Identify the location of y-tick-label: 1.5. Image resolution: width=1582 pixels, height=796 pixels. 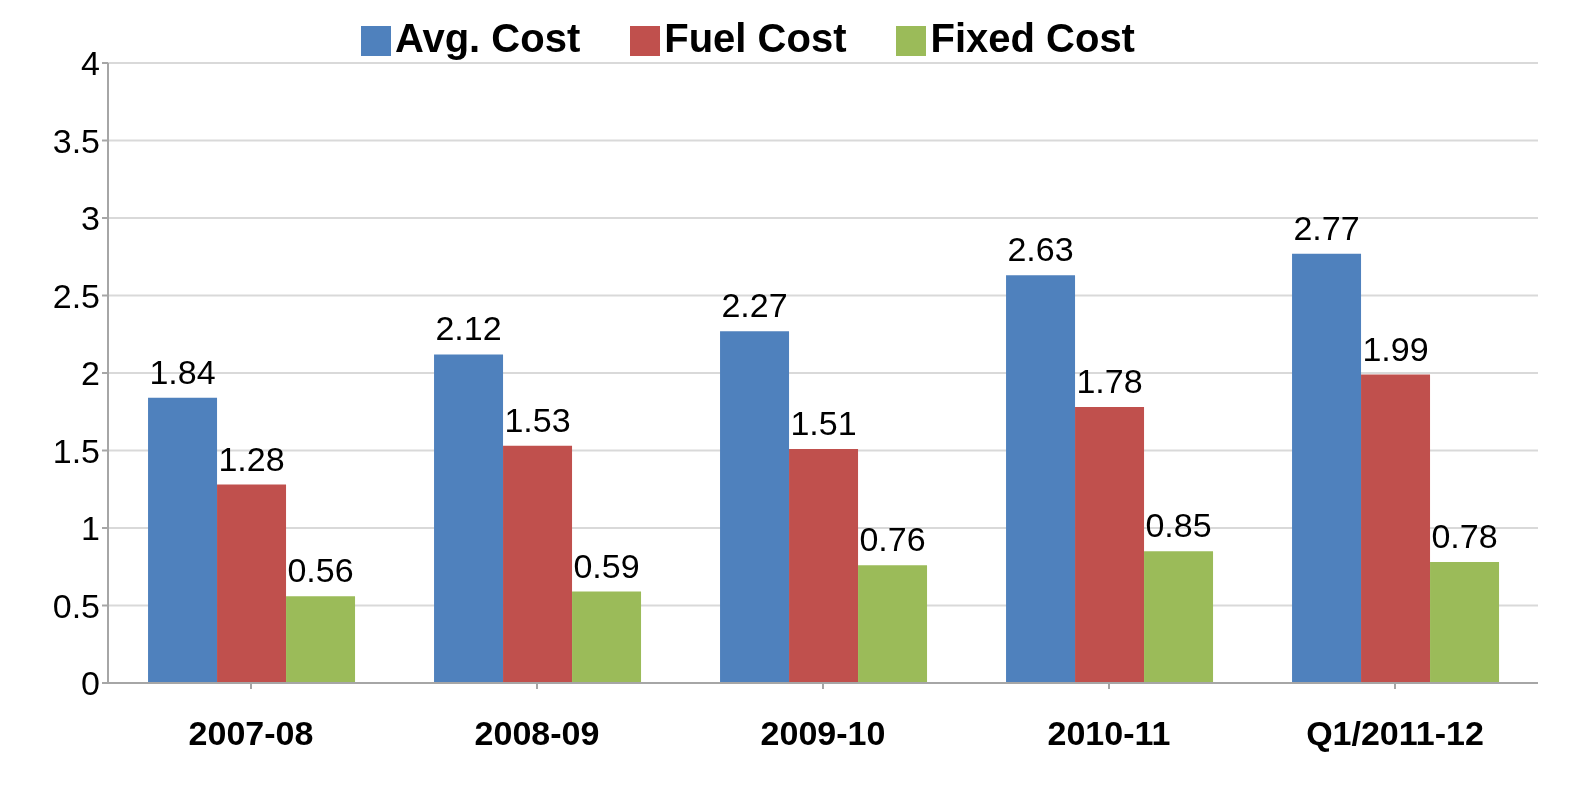
(76, 450).